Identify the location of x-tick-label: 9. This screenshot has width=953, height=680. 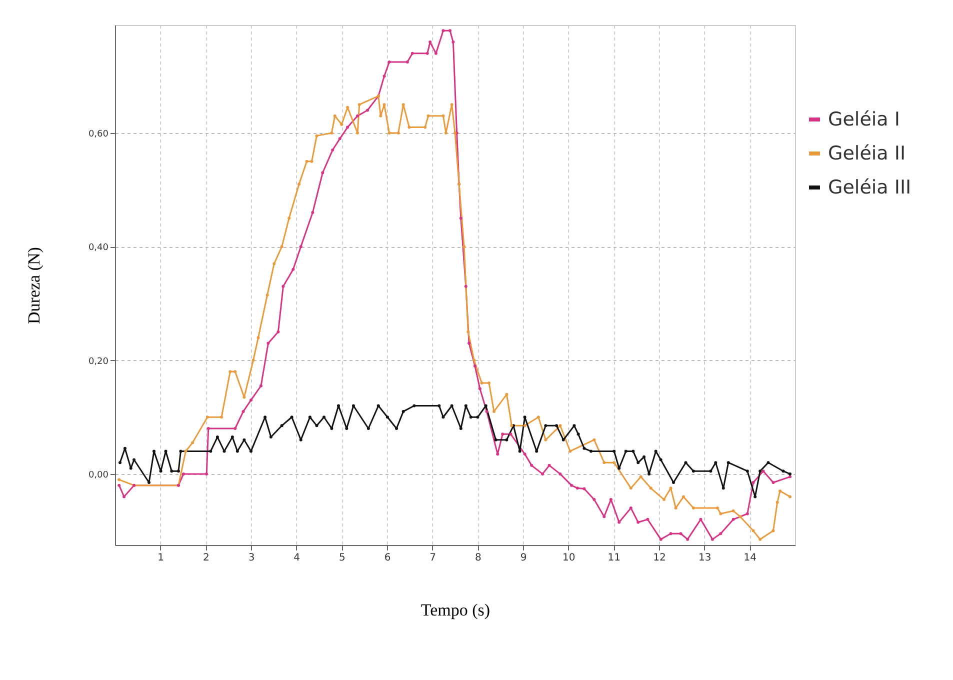
(523, 558).